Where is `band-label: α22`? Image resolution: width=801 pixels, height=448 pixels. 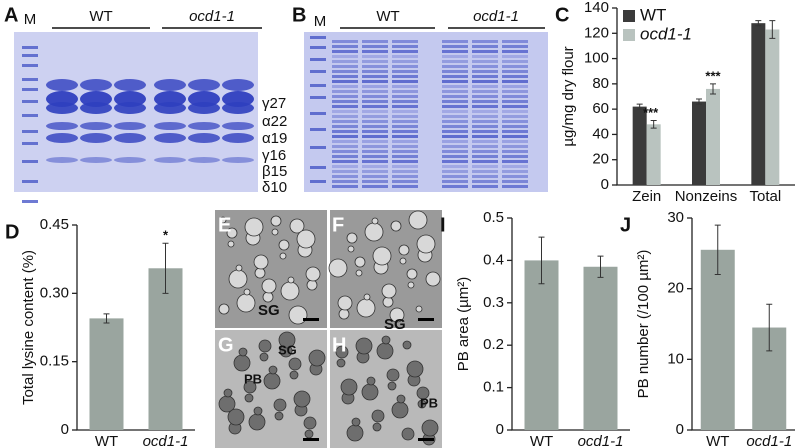
band-label: α22 is located at coordinates (274, 121).